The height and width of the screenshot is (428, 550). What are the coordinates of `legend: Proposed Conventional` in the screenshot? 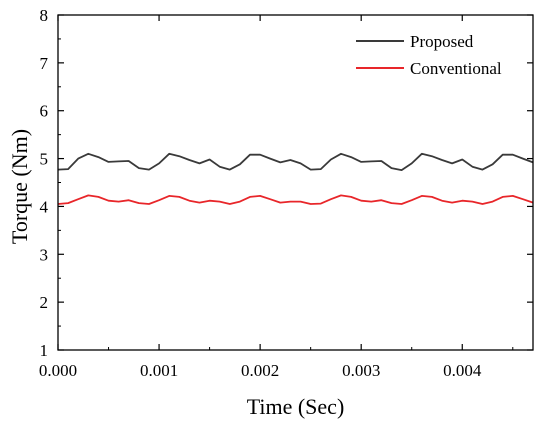 It's located at (429, 55).